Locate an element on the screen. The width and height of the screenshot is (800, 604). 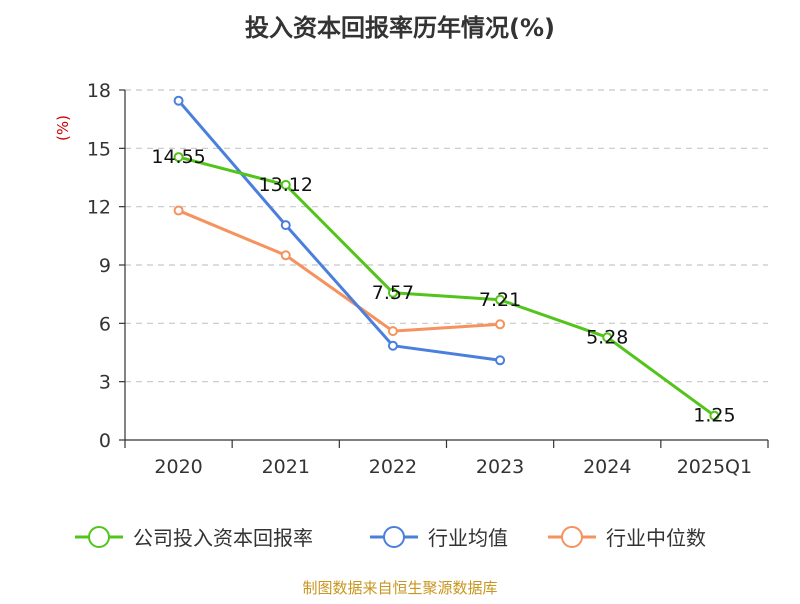
legend-item-1: 公司投入资本回报率 is located at coordinates (194, 538).